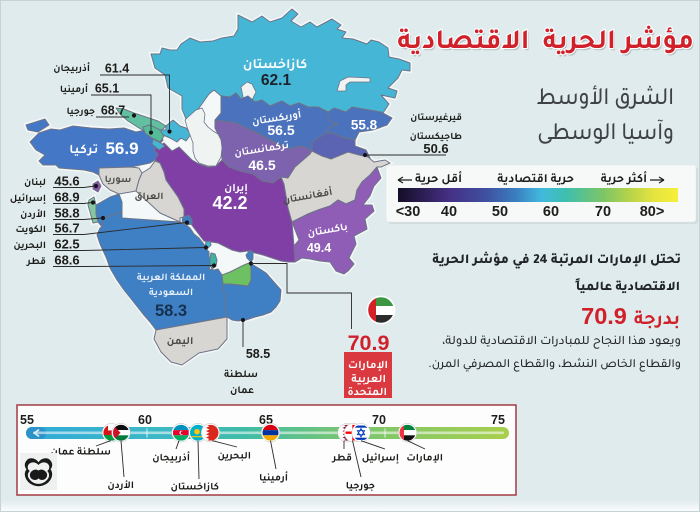  What do you see at coordinates (435, 148) in the screenshot?
I see `svg-text: 50.6` at bounding box center [435, 148].